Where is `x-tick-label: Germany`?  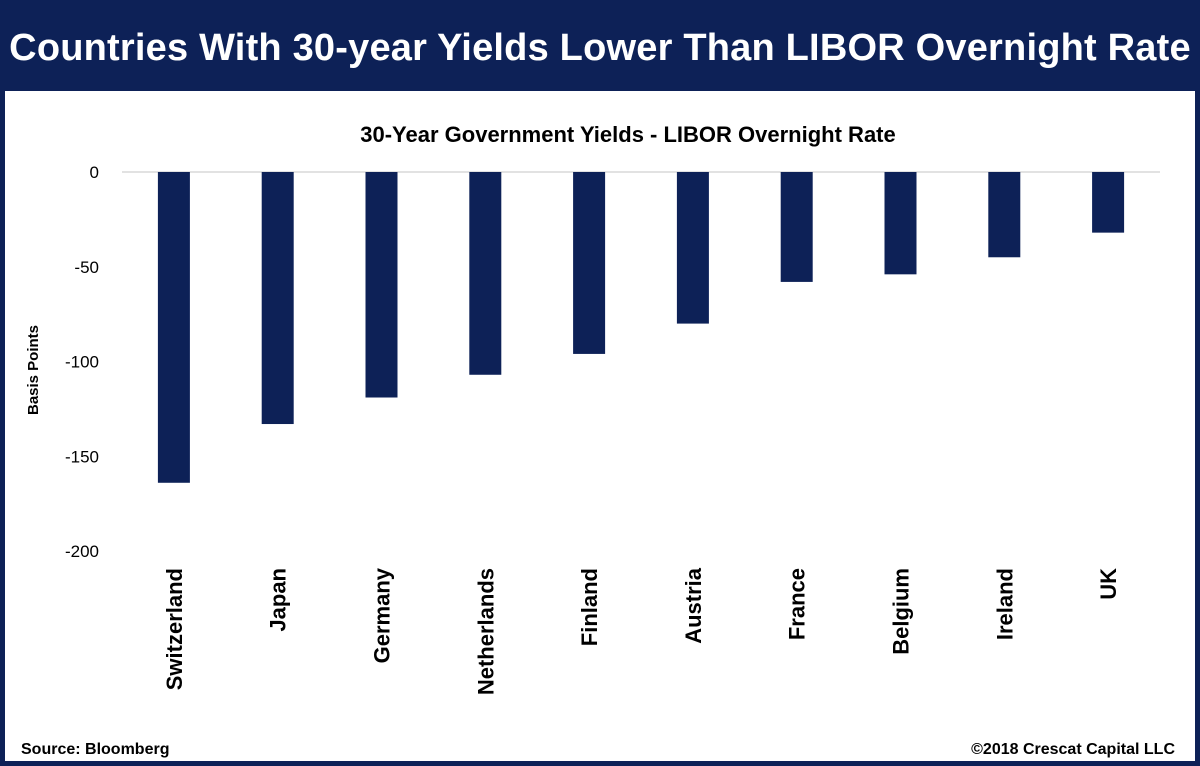 x-tick-label: Germany is located at coordinates (382, 615).